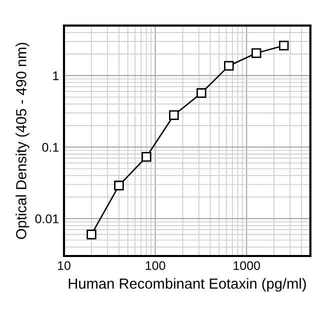 Image resolution: width=320 pixels, height=320 pixels. Describe the element at coordinates (156, 265) in the screenshot. I see `x-tick-label: 100` at that location.